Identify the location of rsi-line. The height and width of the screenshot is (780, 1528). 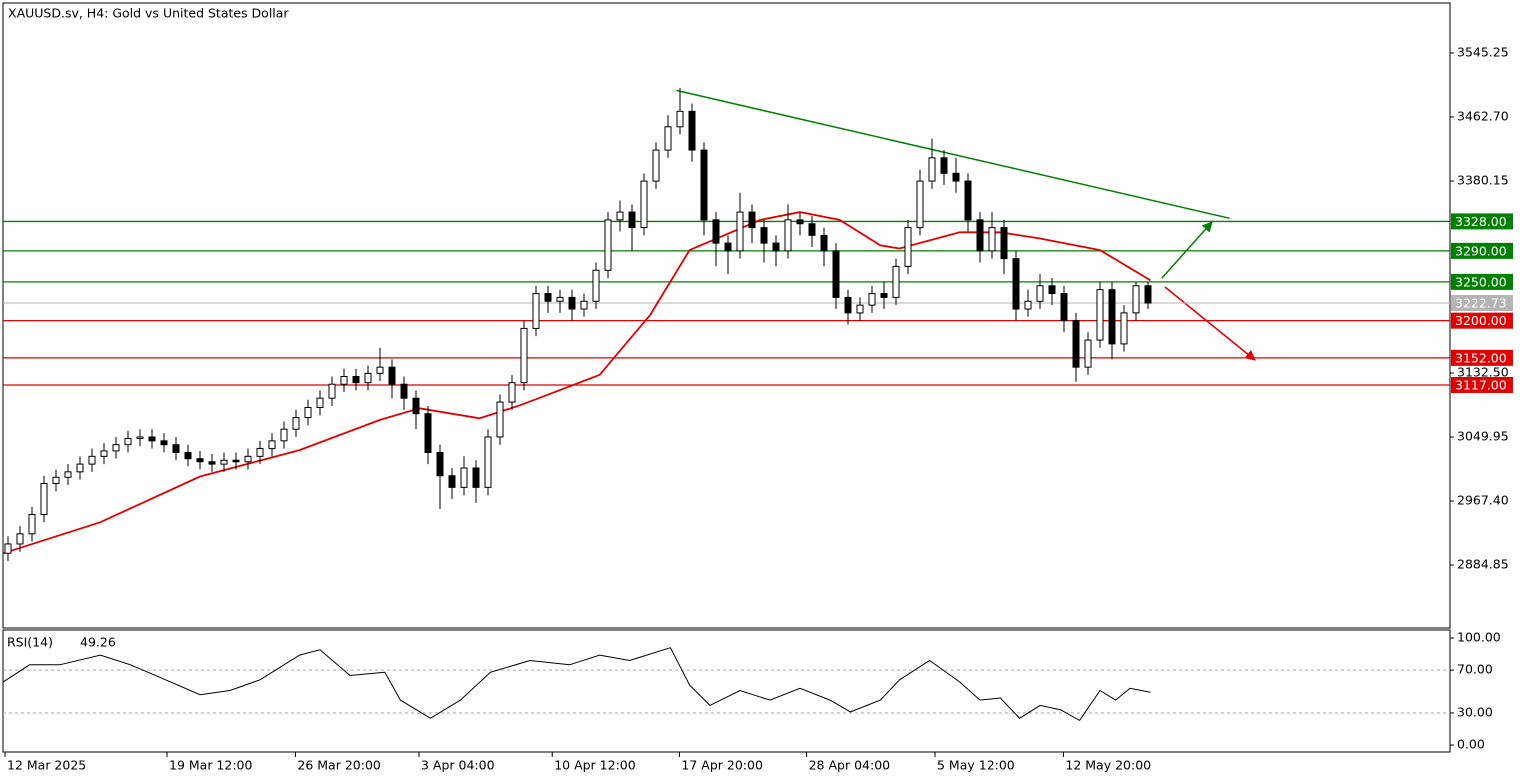
(576, 684).